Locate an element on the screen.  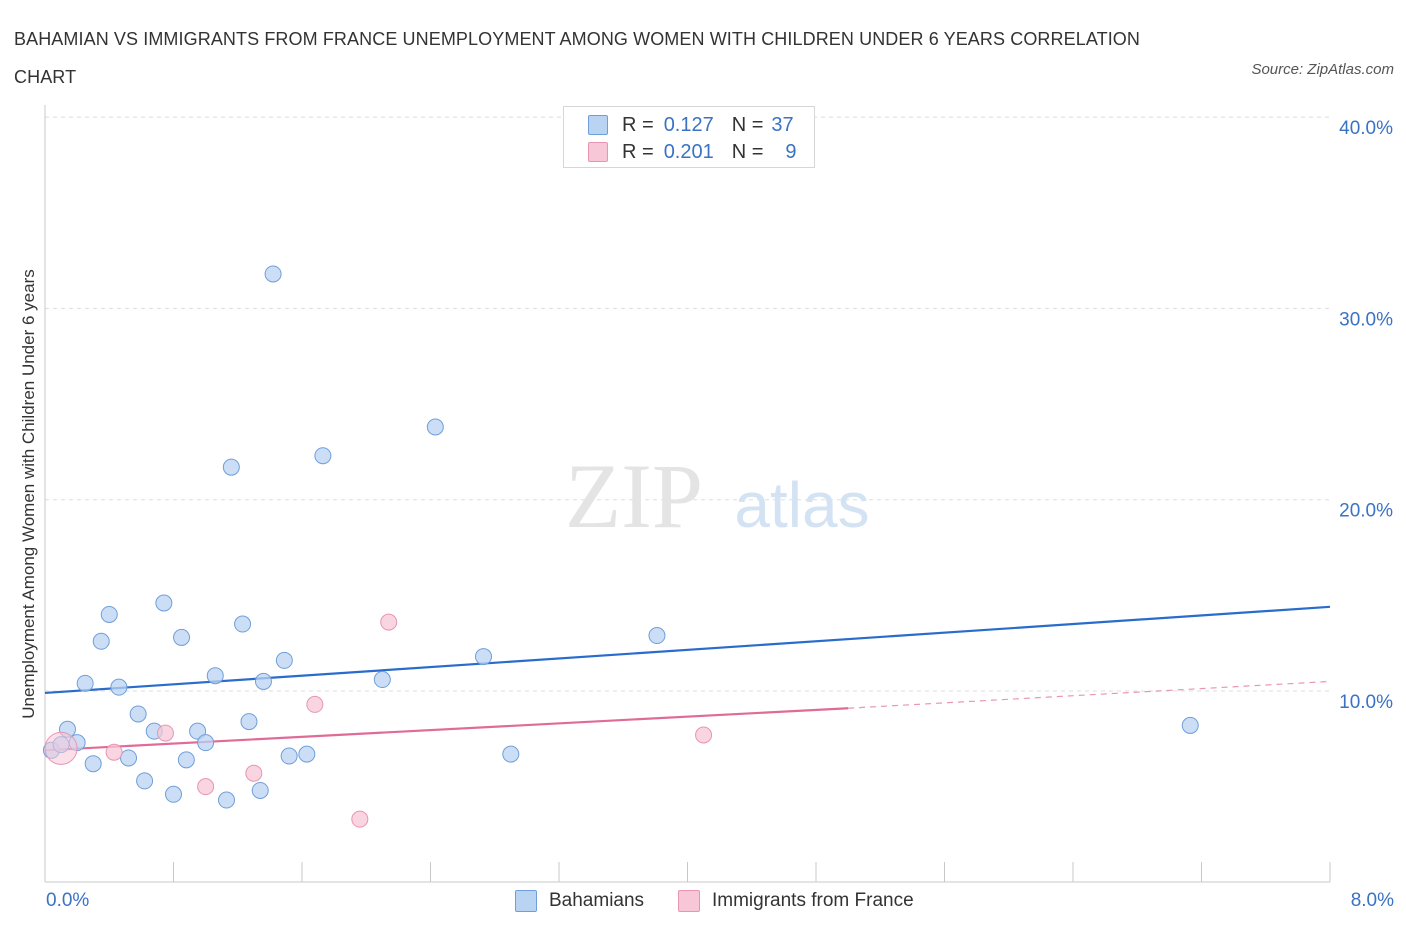
y-tick-label: 40.0% is located at coordinates (1366, 128).